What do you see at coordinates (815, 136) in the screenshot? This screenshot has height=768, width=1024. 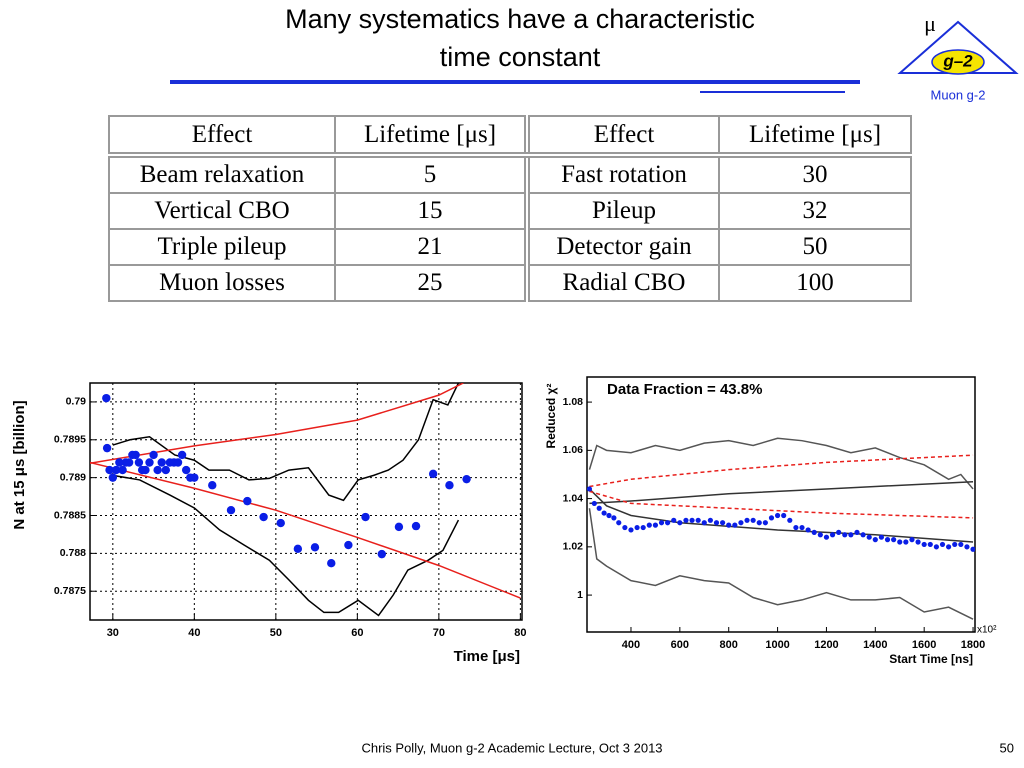 I see `table-header: Lifetime [μs]` at bounding box center [815, 136].